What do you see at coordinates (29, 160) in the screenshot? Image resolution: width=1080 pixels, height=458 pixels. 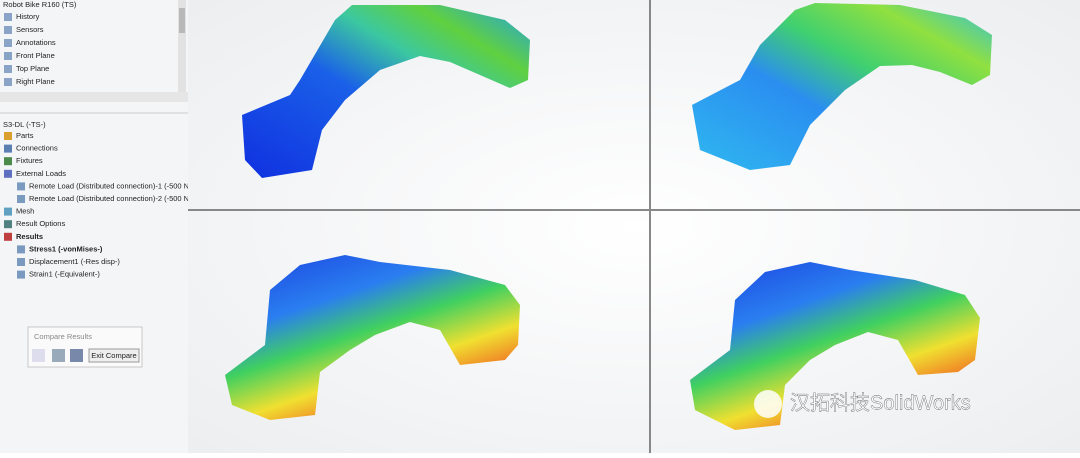 I see `tree-item: Fixtures` at bounding box center [29, 160].